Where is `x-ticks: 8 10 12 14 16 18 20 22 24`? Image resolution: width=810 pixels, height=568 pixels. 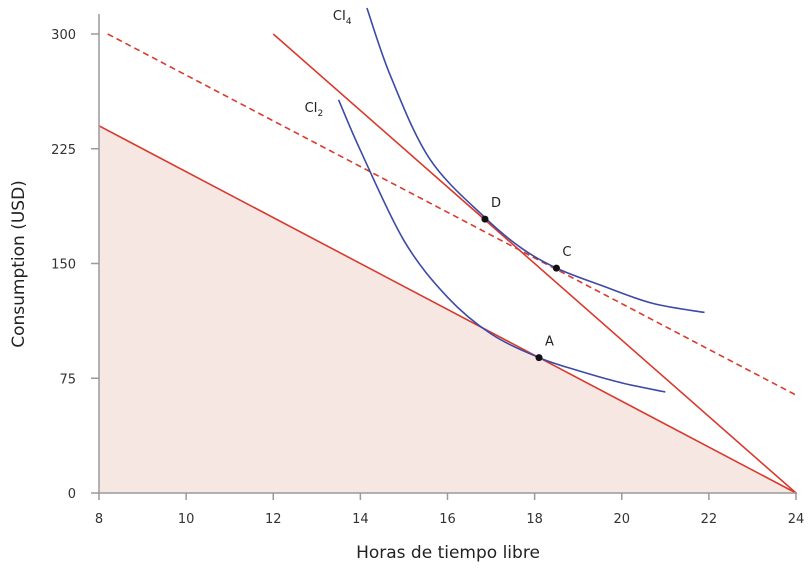
x-ticks: 8 10 12 14 16 18 20 22 24 is located at coordinates (449, 510).